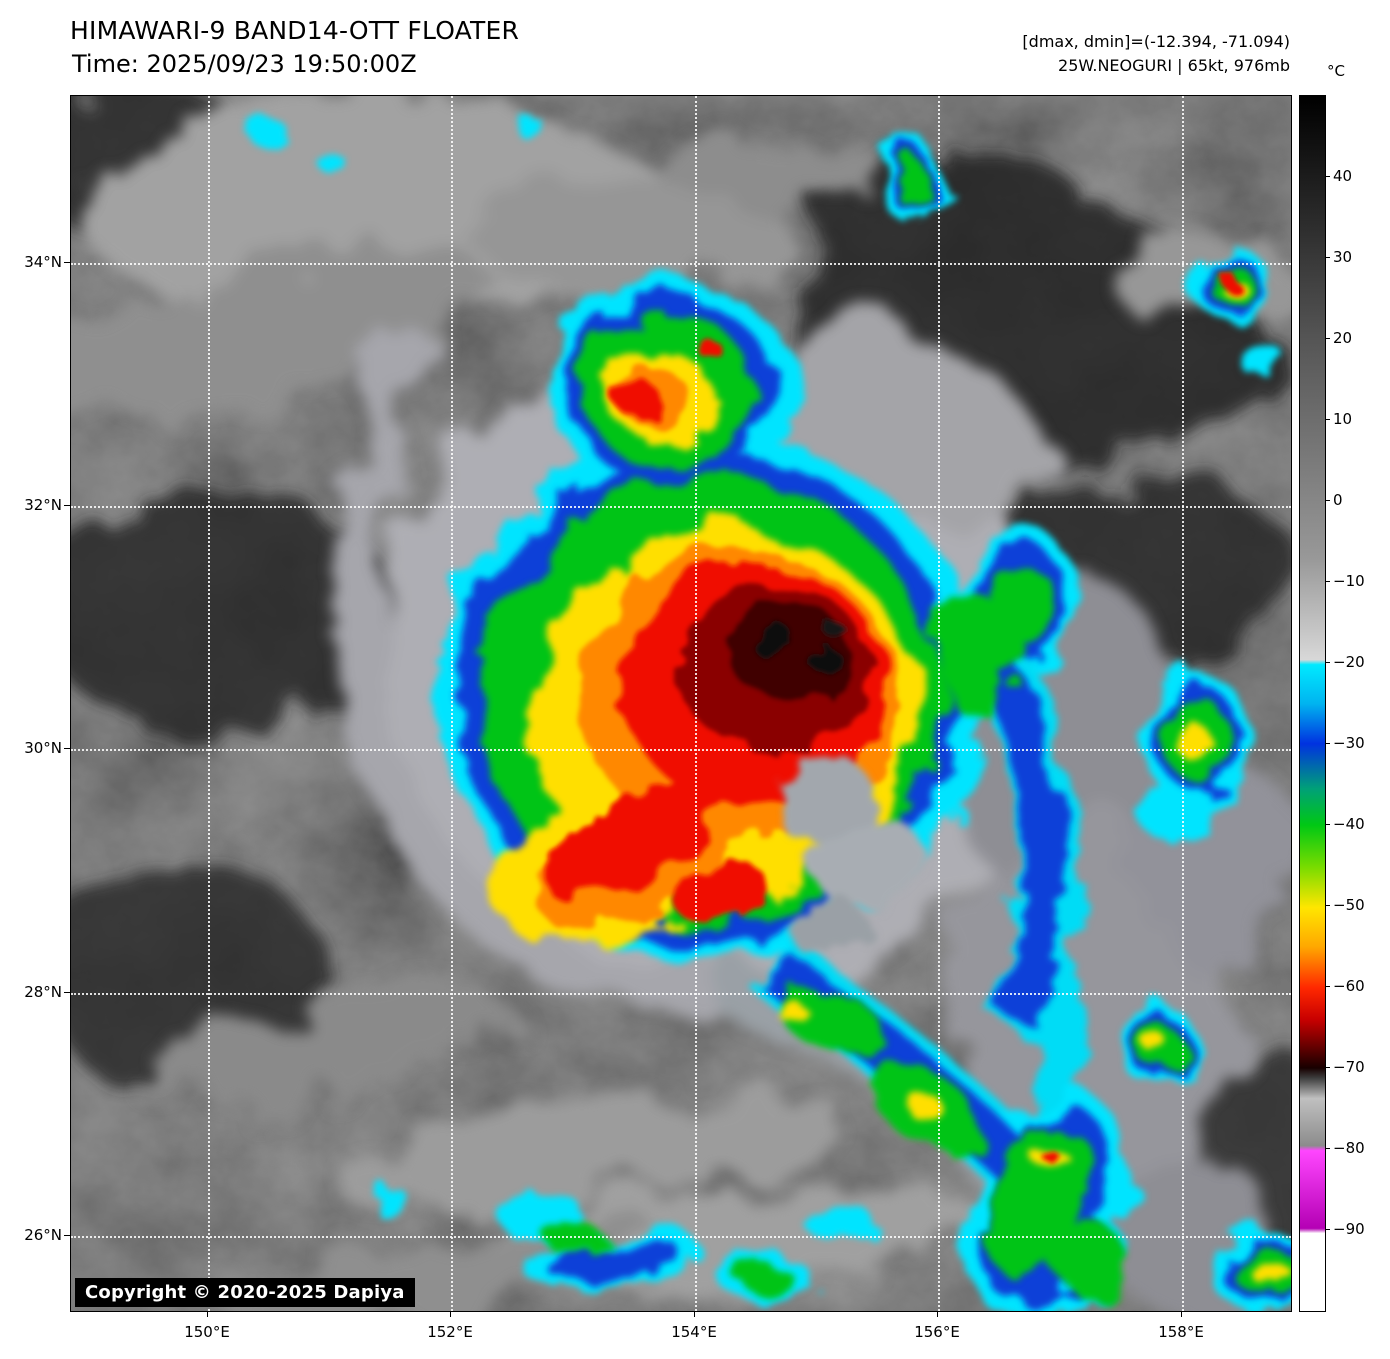 The width and height of the screenshot is (1390, 1359). I want to click on colorbar-tick-label: −80, so click(1349, 1148).